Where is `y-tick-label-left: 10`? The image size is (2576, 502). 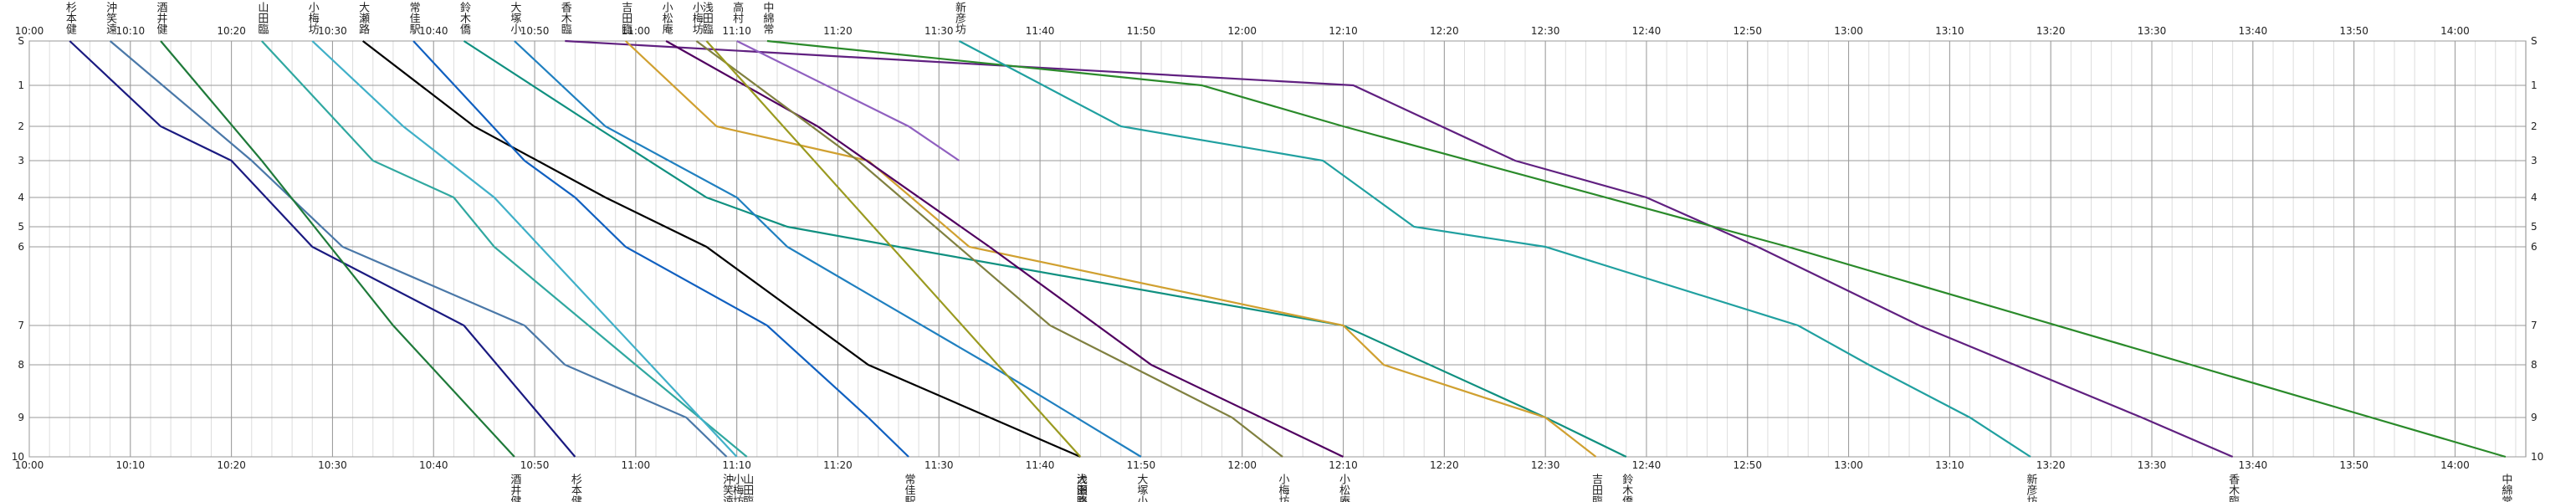 y-tick-label-left: 10 is located at coordinates (18, 457).